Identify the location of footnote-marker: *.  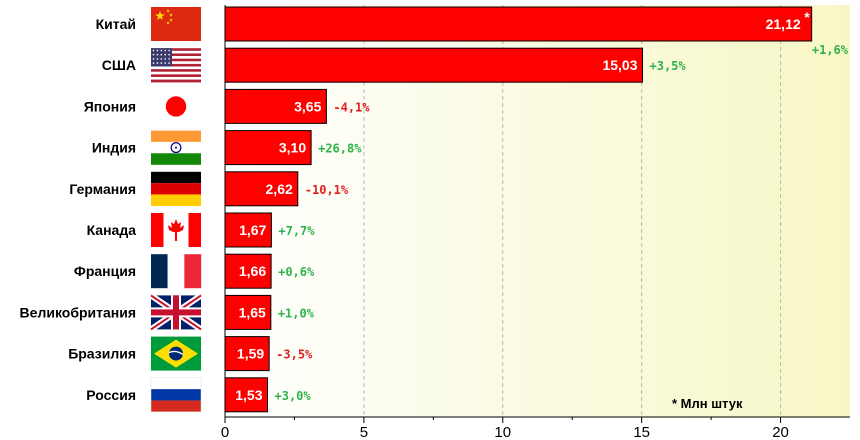
(807, 17).